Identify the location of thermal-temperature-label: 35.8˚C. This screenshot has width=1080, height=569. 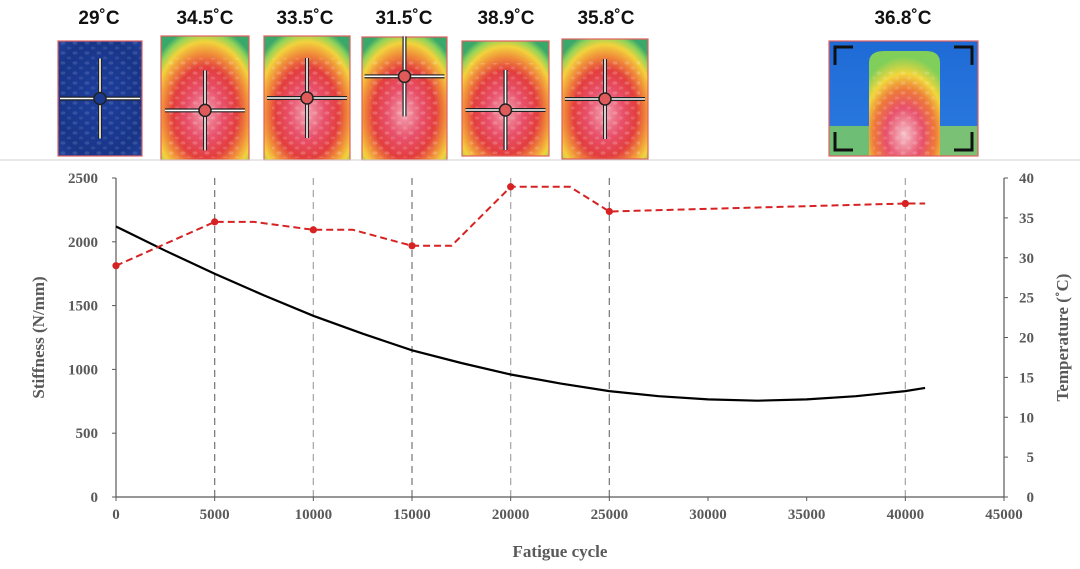
(605, 18).